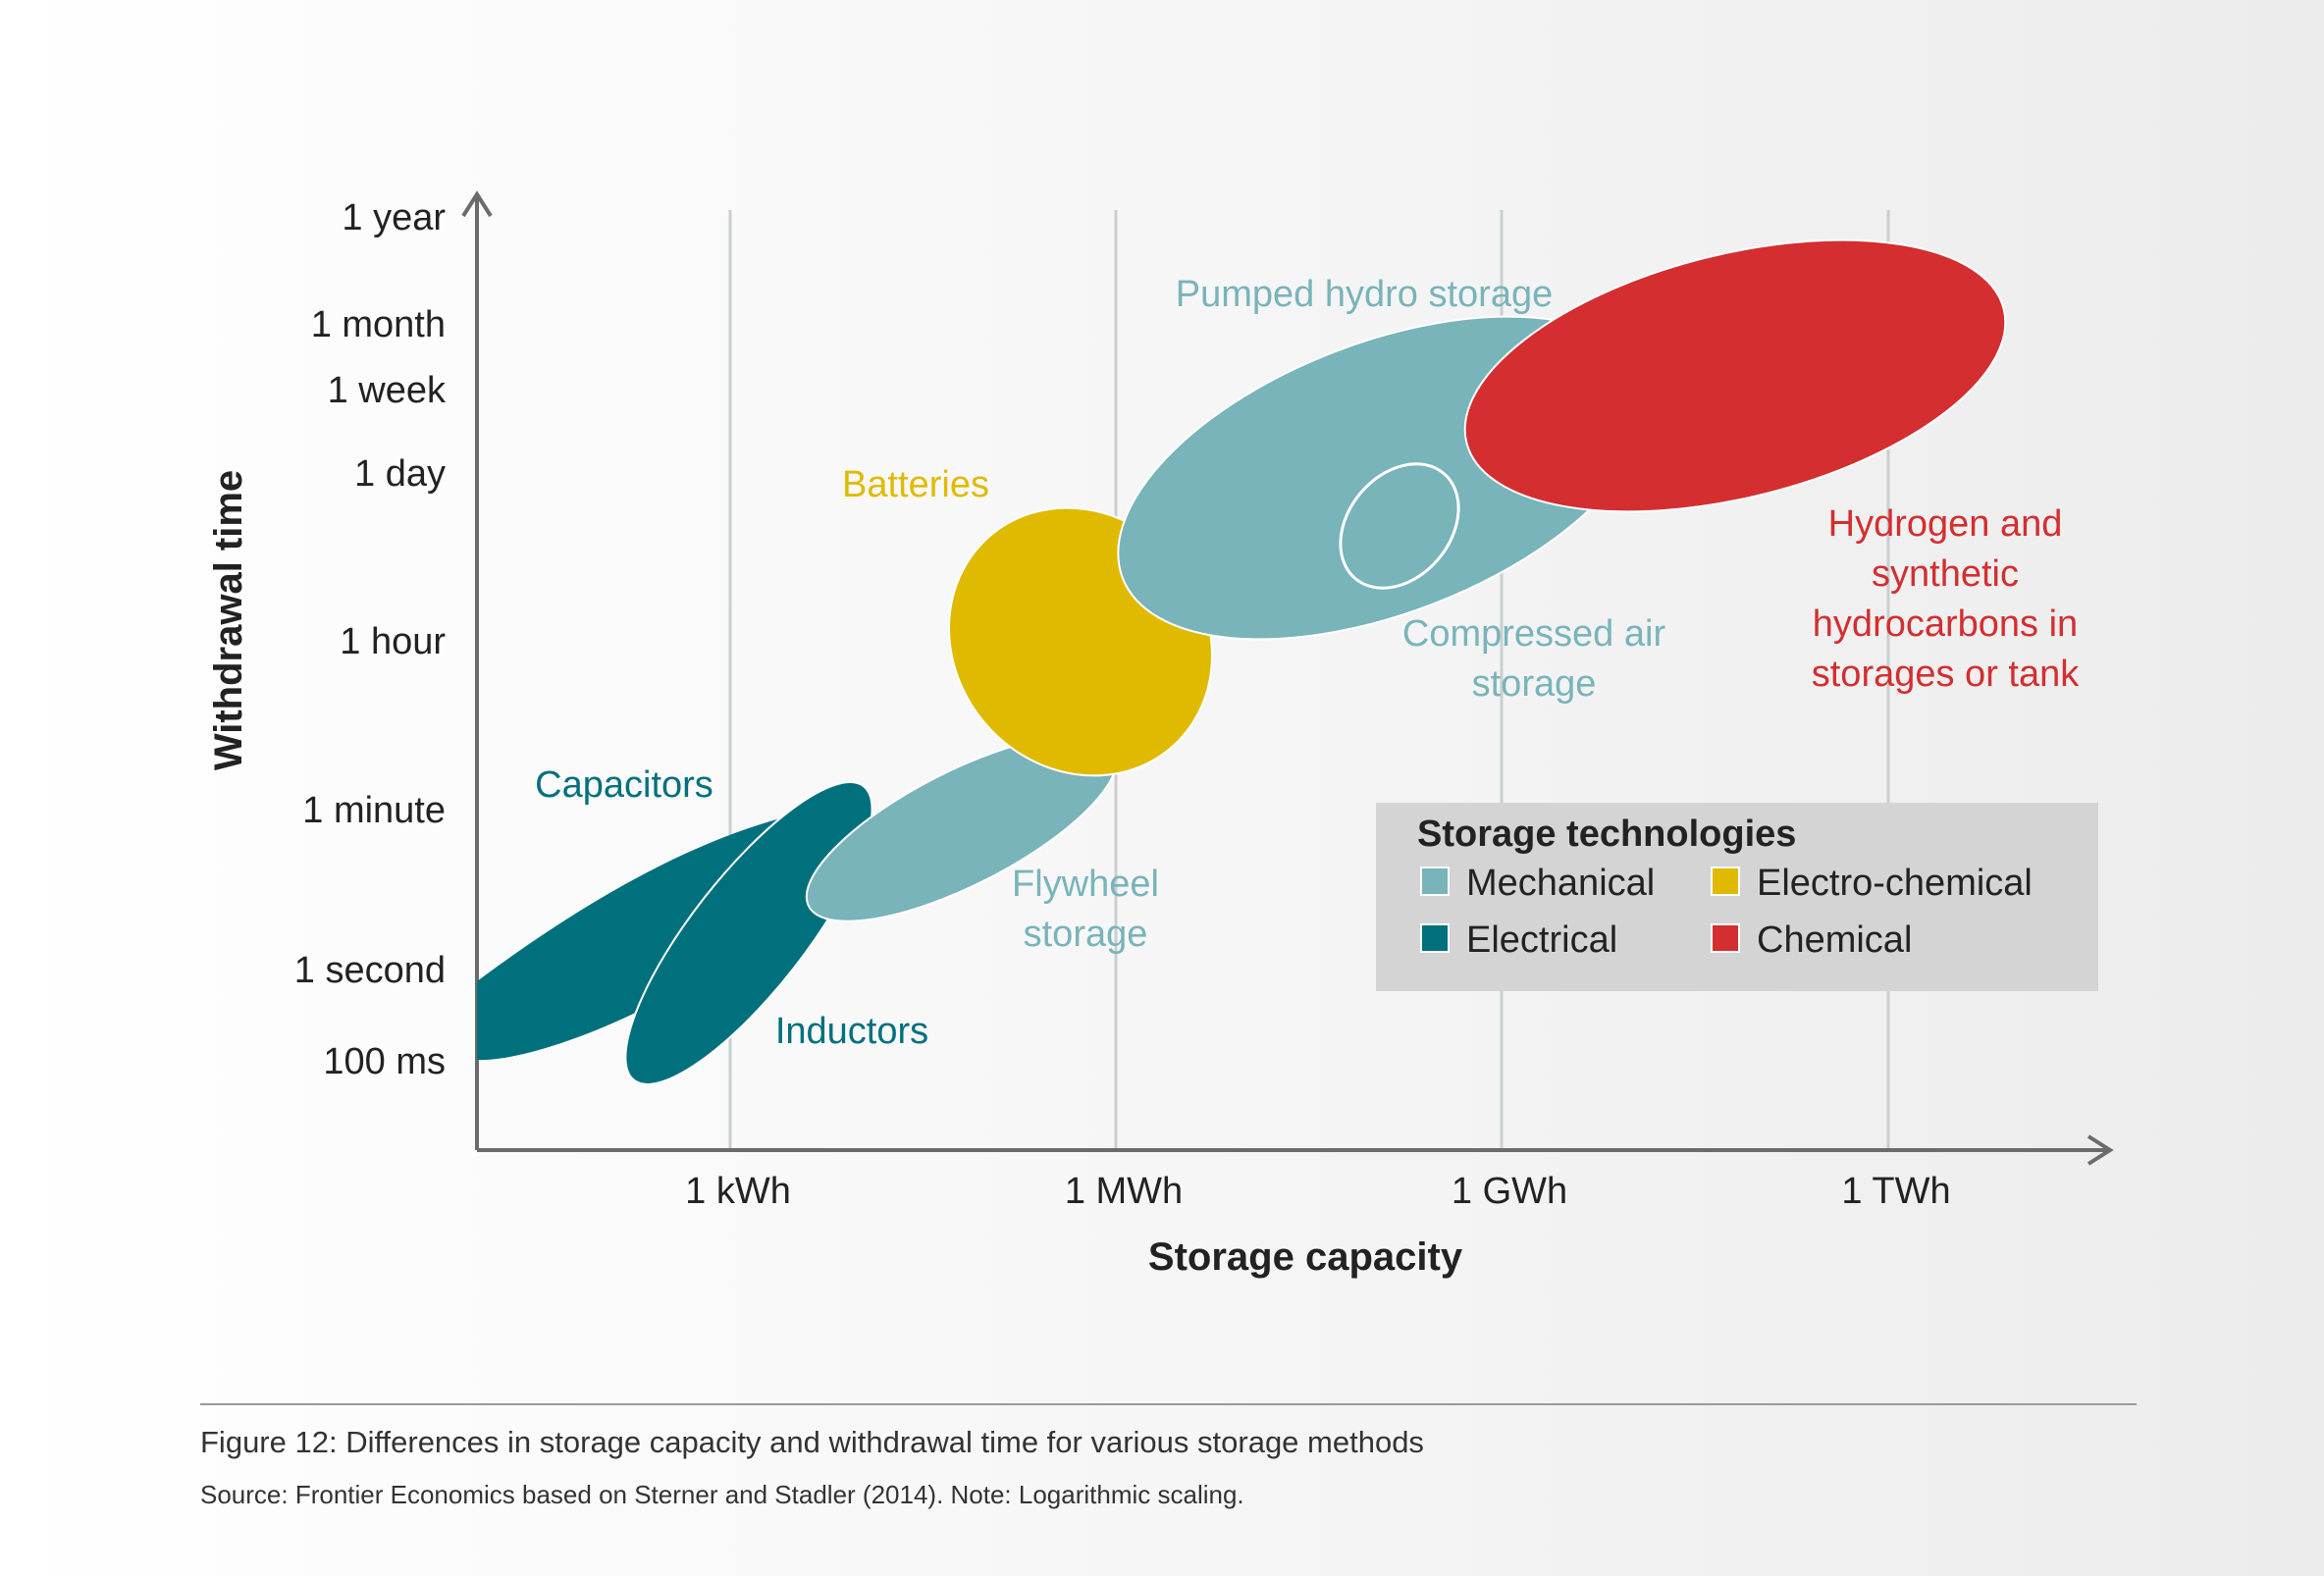  What do you see at coordinates (1534, 659) in the screenshot?
I see `compressed-air-label: Compressed air storage` at bounding box center [1534, 659].